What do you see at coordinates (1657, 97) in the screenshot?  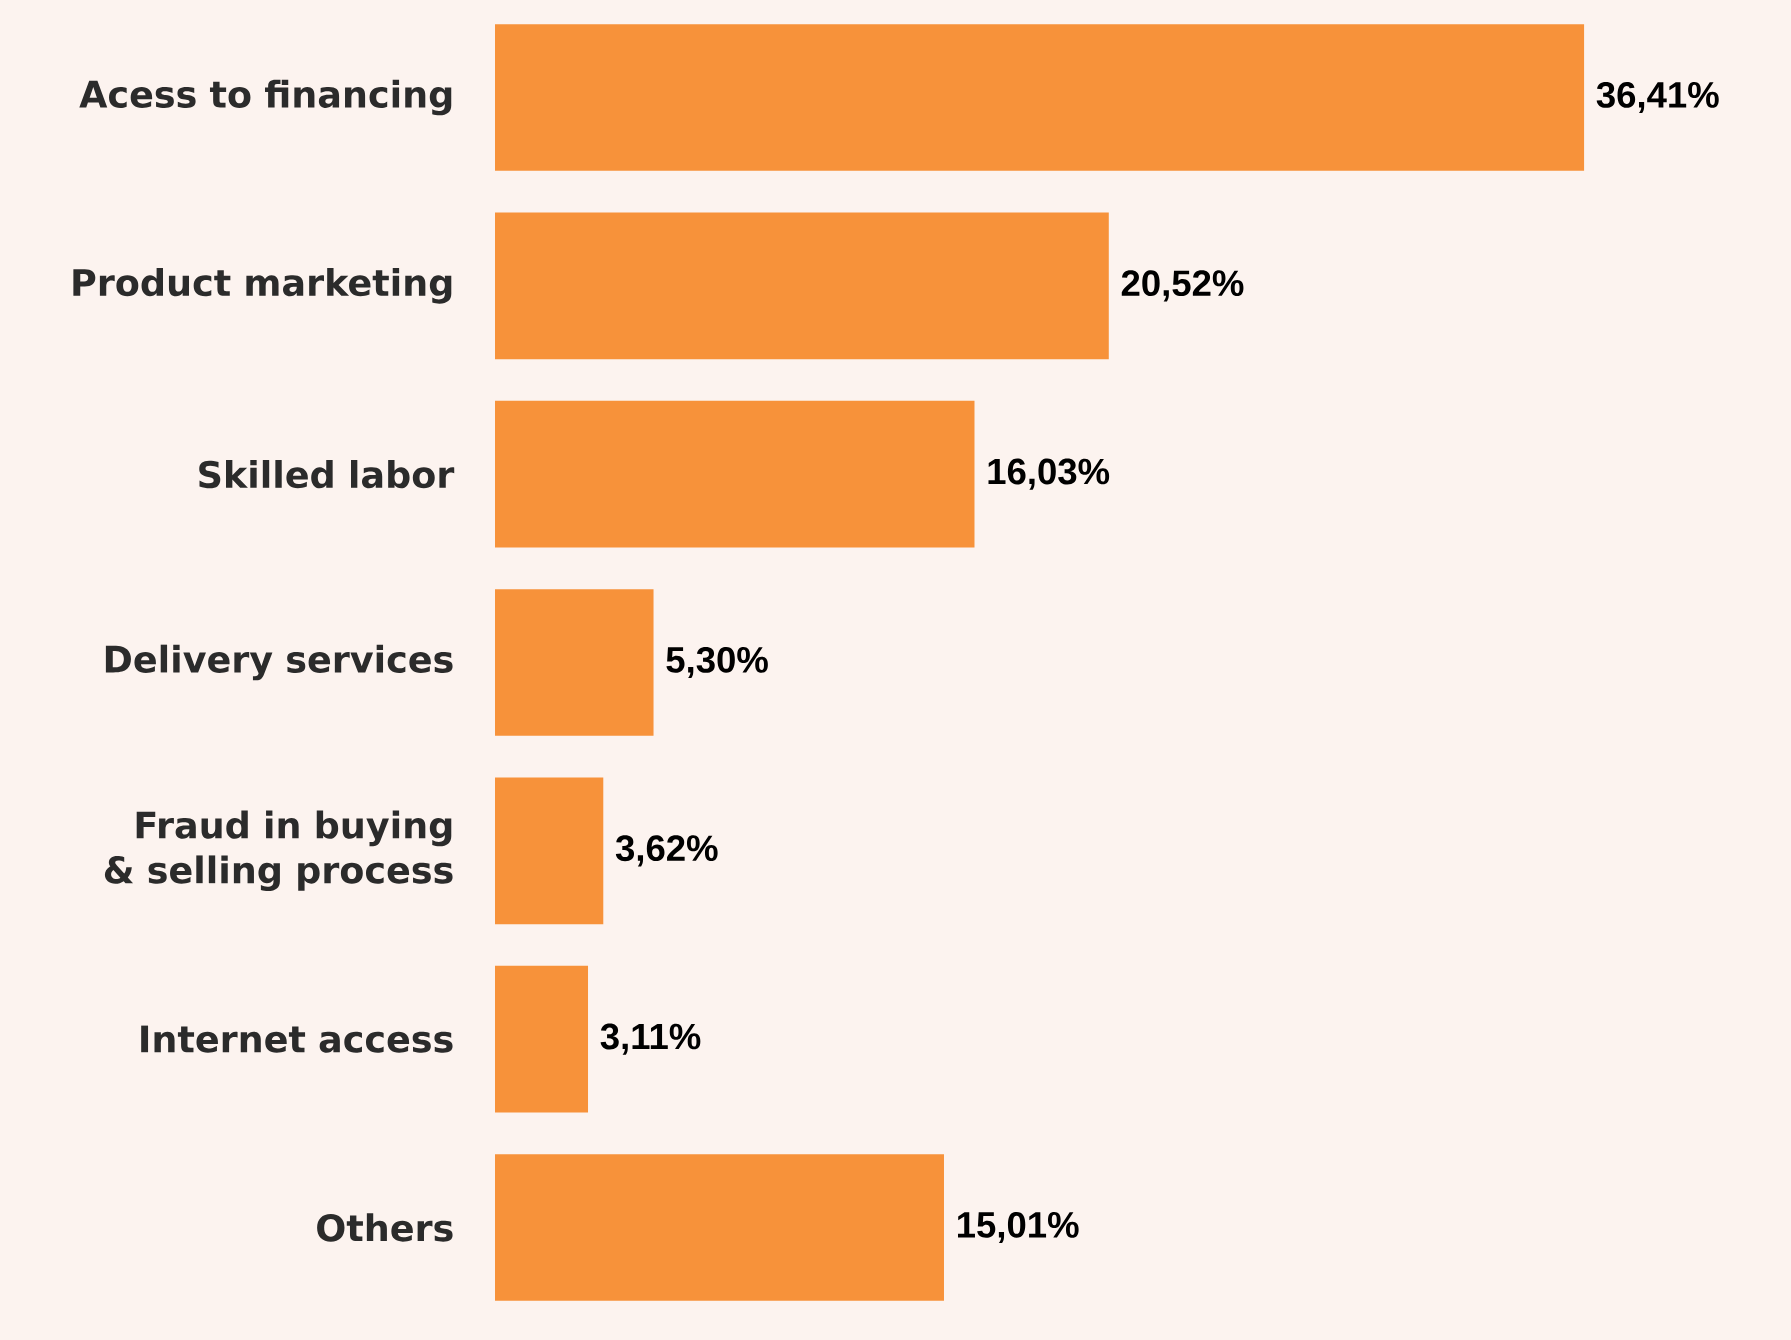 I see `data-label: 36,41%` at bounding box center [1657, 97].